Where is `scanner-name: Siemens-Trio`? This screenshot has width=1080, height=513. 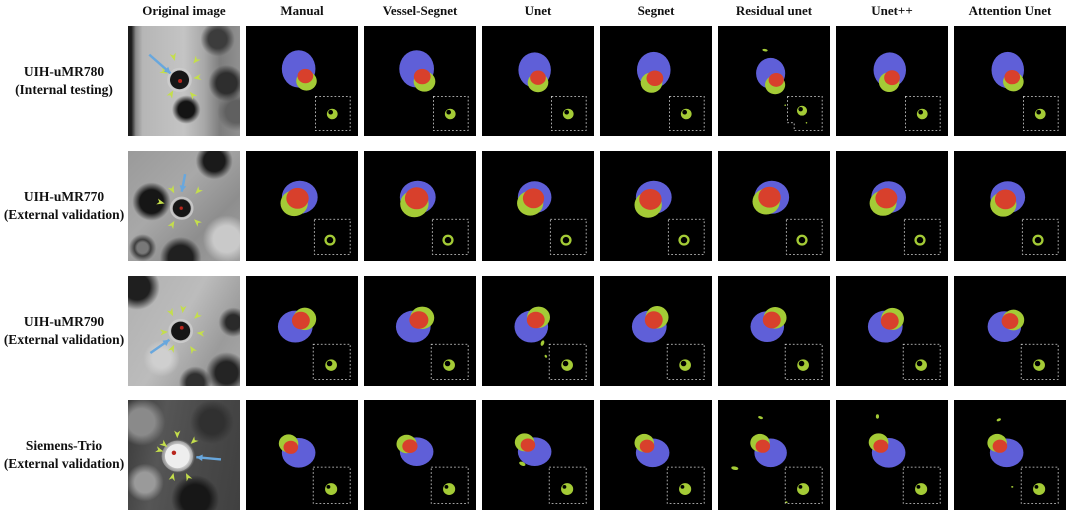 scanner-name: Siemens-Trio is located at coordinates (64, 446).